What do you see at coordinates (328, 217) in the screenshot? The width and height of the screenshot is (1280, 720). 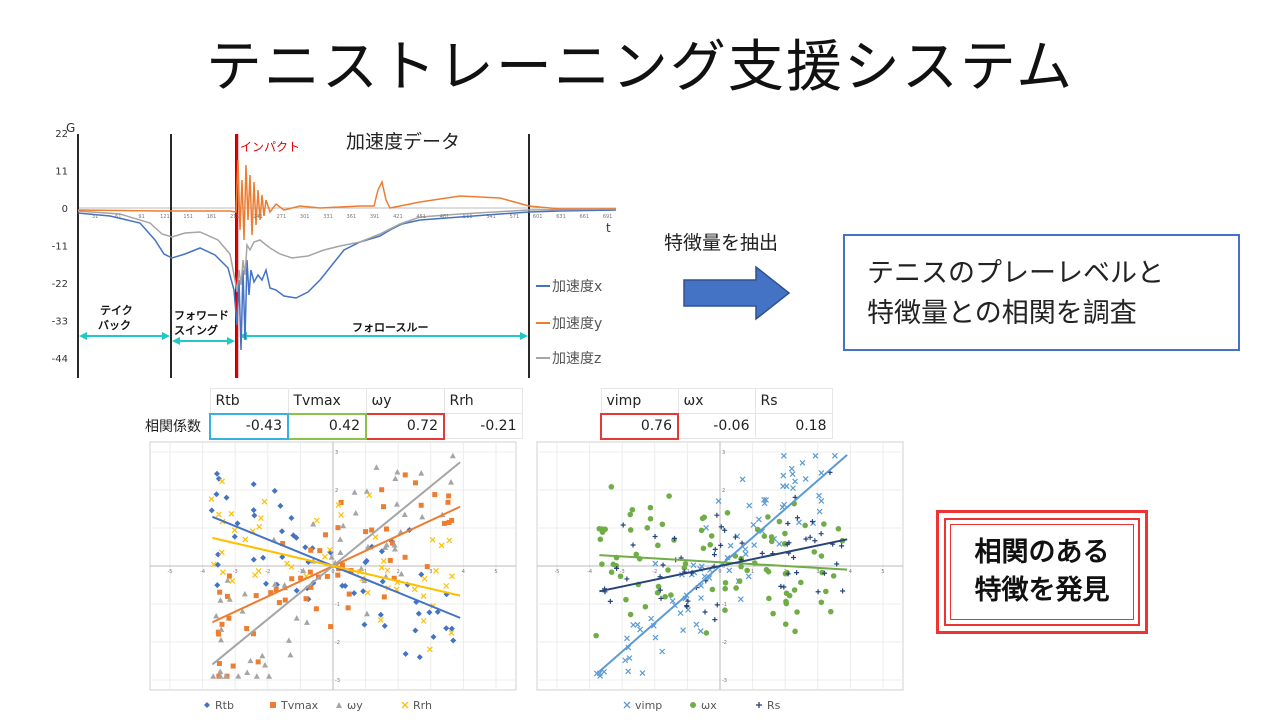 I see `x-tick-label: 331` at bounding box center [328, 217].